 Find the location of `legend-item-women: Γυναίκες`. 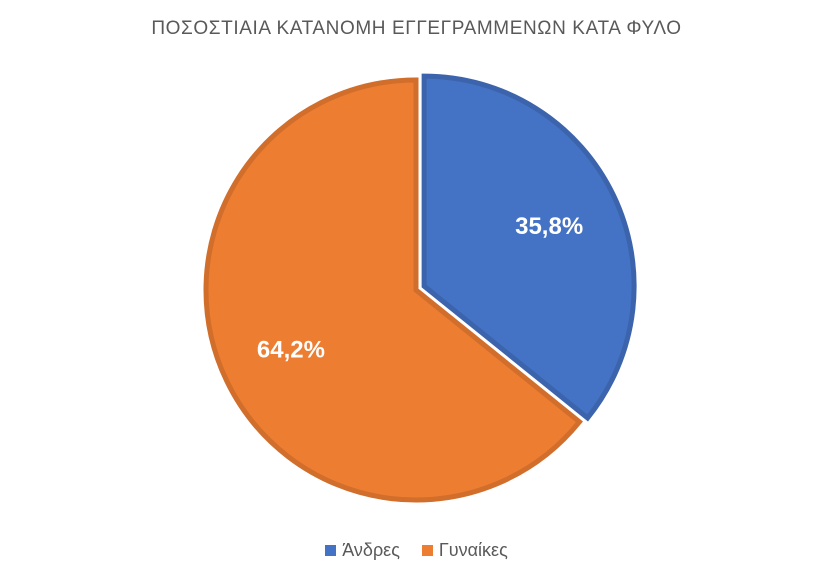

legend-item-women: Γυναίκες is located at coordinates (464, 550).